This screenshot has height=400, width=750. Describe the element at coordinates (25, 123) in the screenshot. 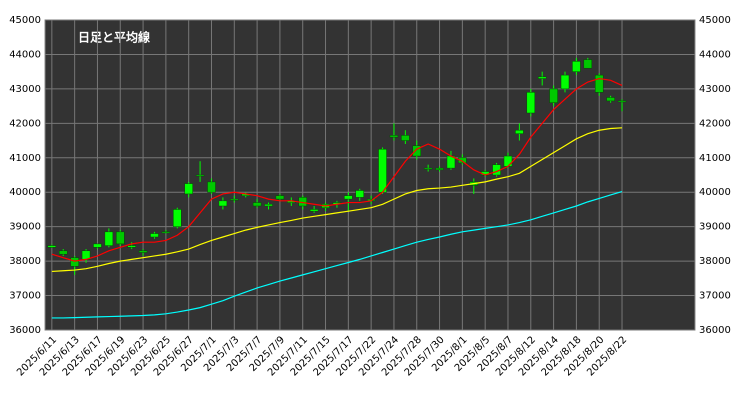

I see `y-tick-label: 42000` at that location.